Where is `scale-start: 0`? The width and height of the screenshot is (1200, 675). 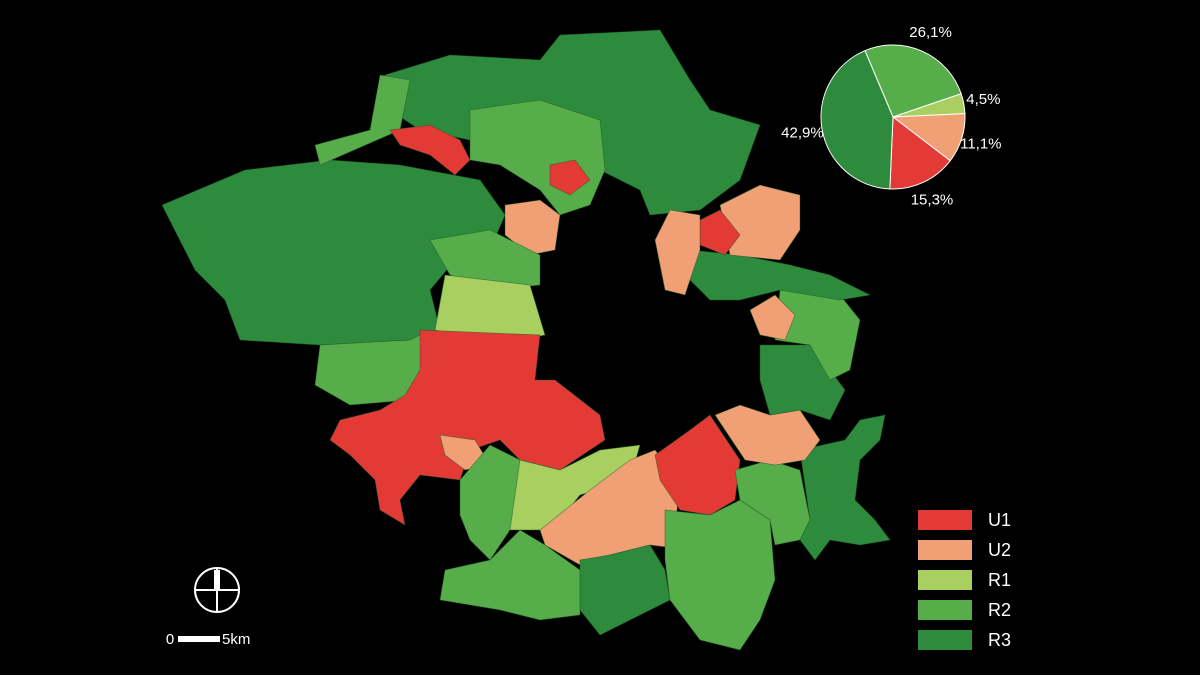 scale-start: 0 is located at coordinates (170, 639).